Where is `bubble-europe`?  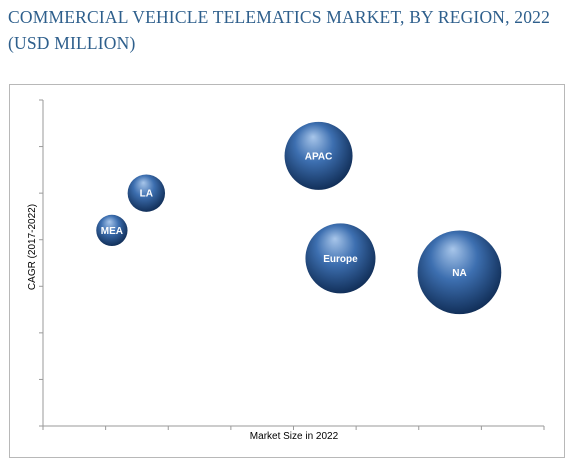
bubble-europe is located at coordinates (340, 258).